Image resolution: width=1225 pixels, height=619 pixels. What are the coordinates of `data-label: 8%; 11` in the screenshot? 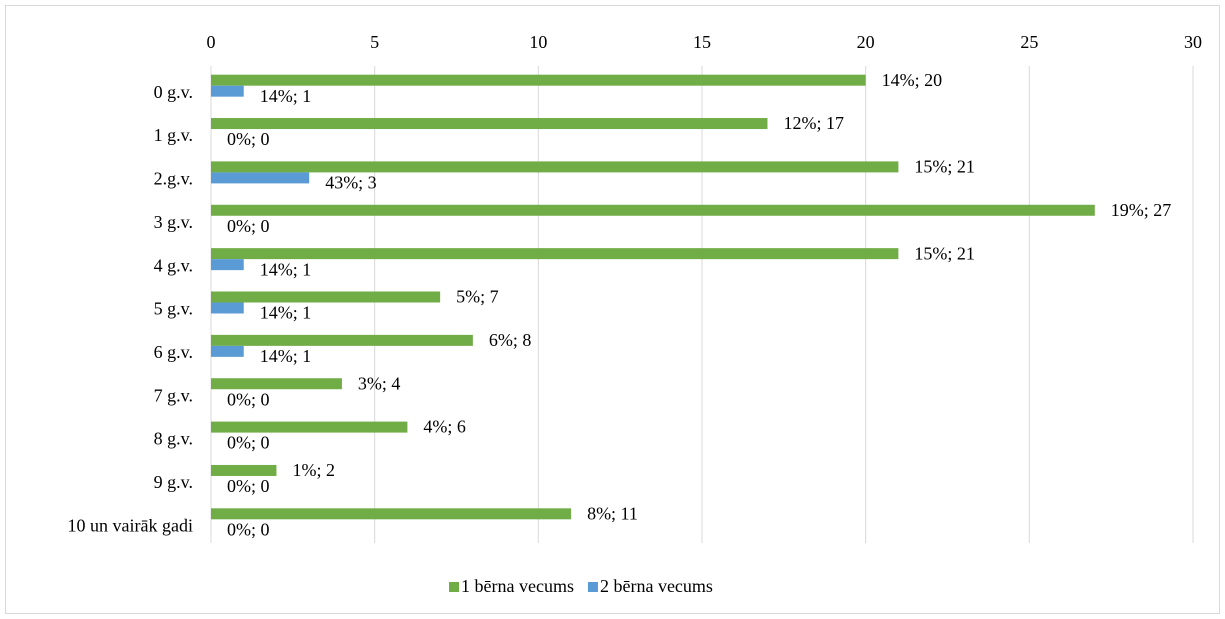 It's located at (612, 513).